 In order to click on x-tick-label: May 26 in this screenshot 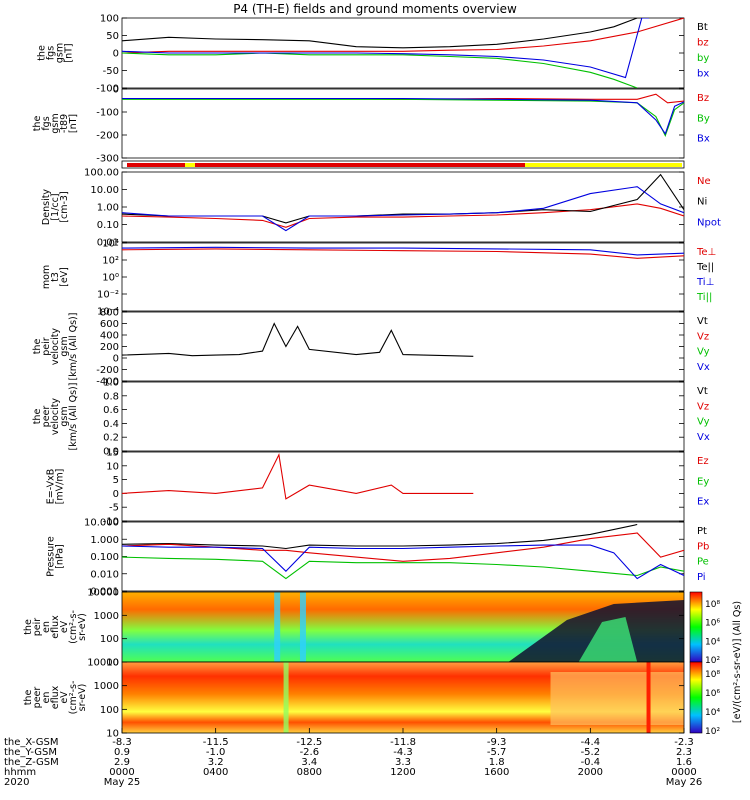, I will do `click(684, 782)`.